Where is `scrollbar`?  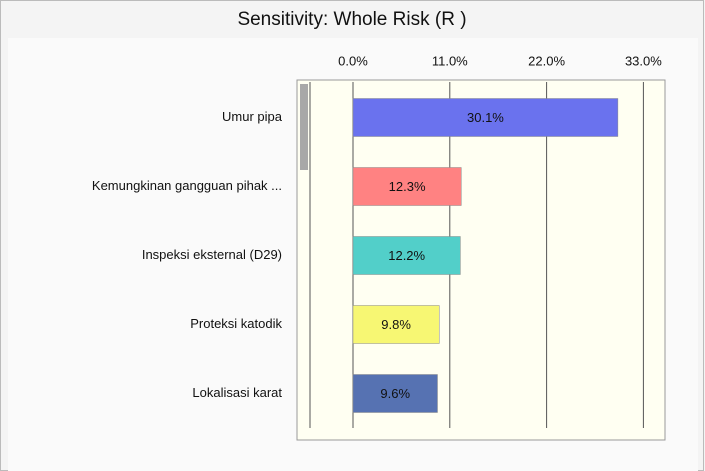
scrollbar is located at coordinates (304, 127).